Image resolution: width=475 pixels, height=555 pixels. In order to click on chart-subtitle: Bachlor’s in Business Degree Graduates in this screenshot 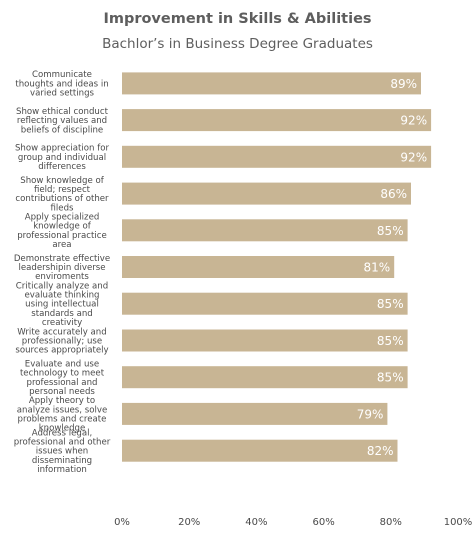, I will do `click(237, 44)`.